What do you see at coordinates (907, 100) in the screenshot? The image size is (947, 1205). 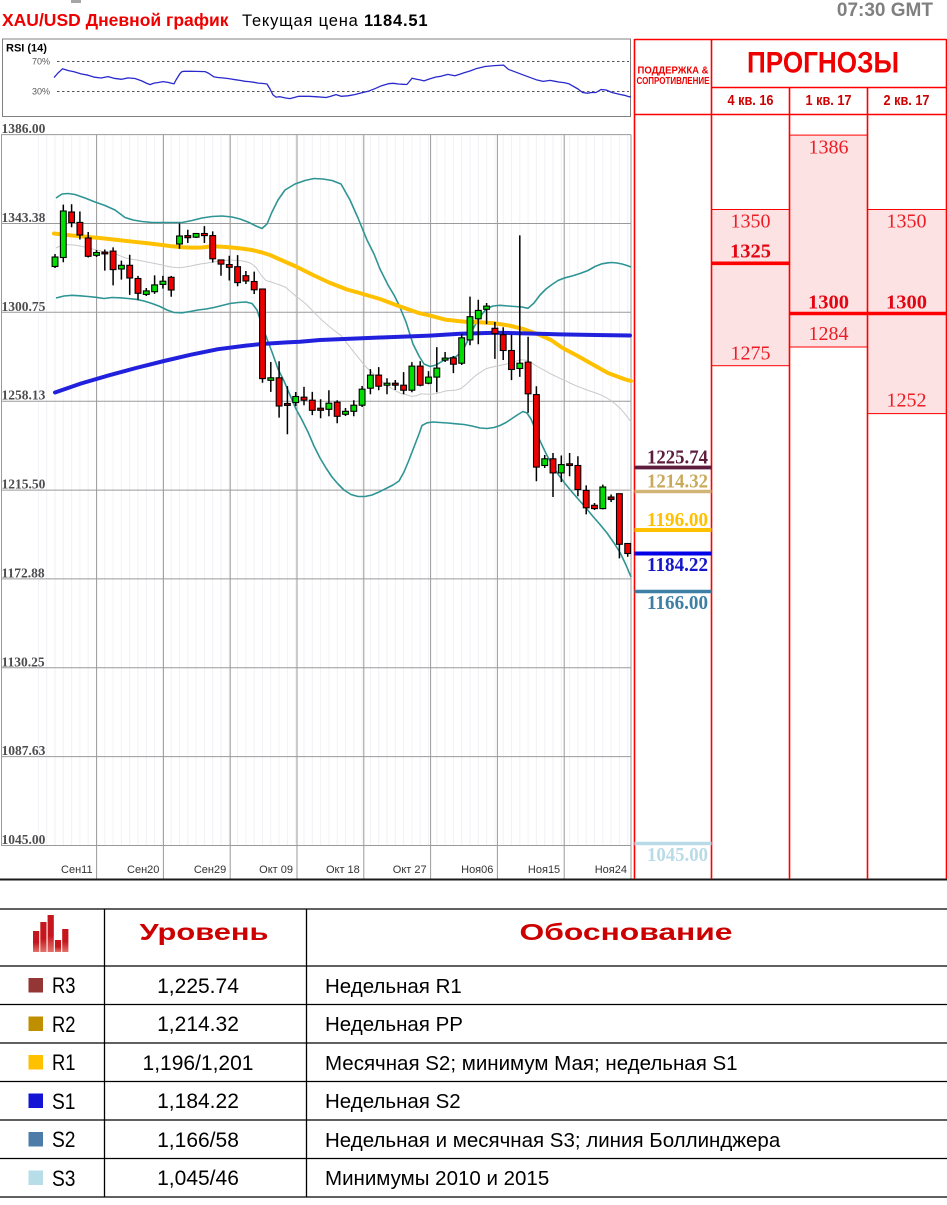 I see `svg-text: 2 кв. 17` at bounding box center [907, 100].